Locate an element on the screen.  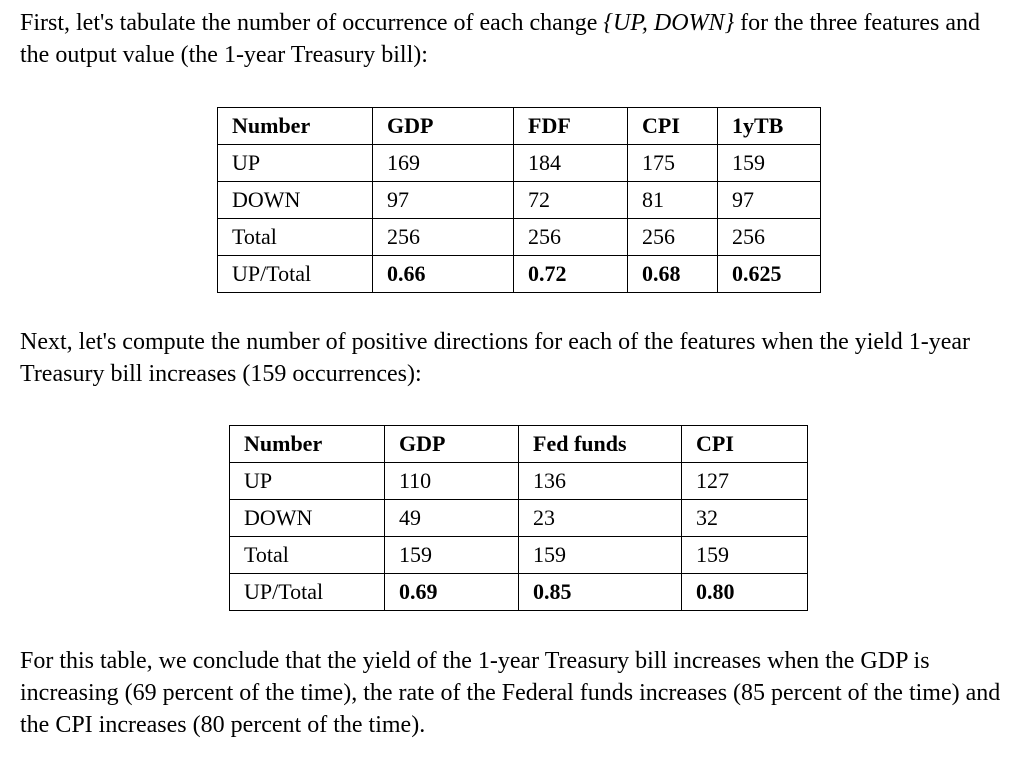
table-cell: 0.85 is located at coordinates (600, 592).